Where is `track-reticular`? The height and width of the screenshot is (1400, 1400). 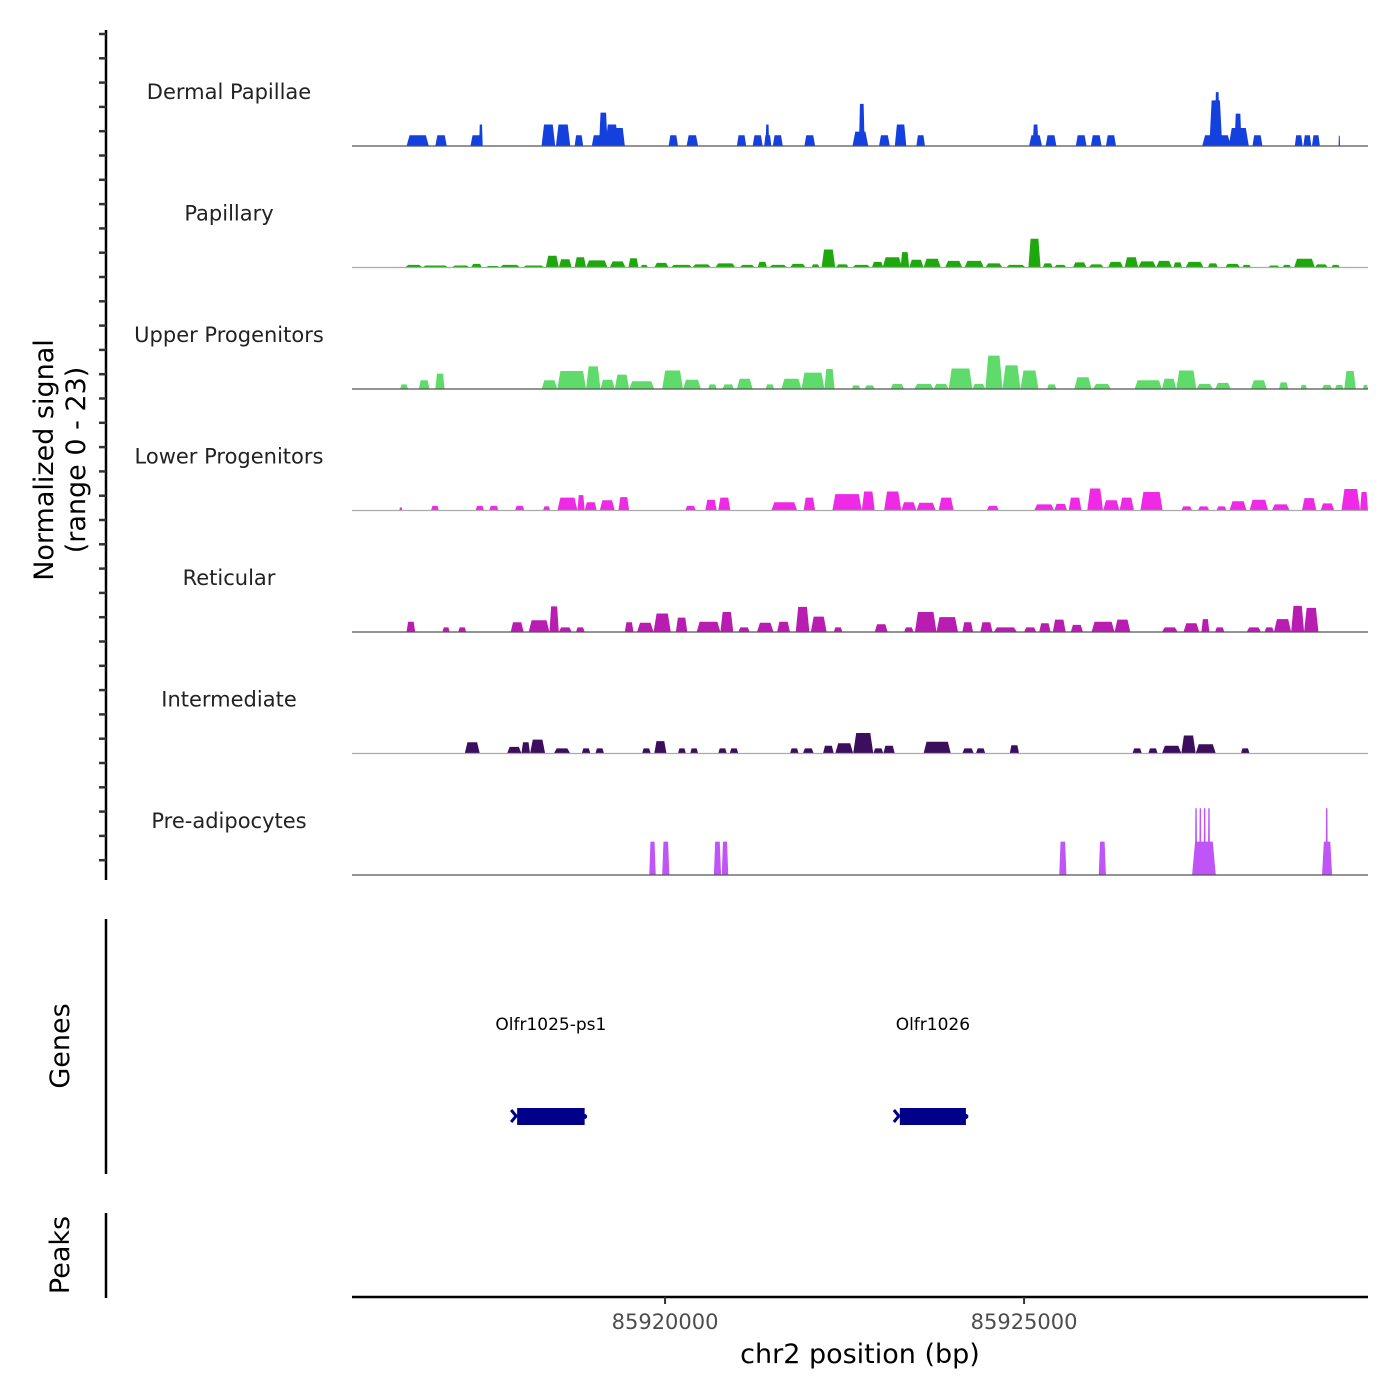
track-reticular is located at coordinates (860, 619).